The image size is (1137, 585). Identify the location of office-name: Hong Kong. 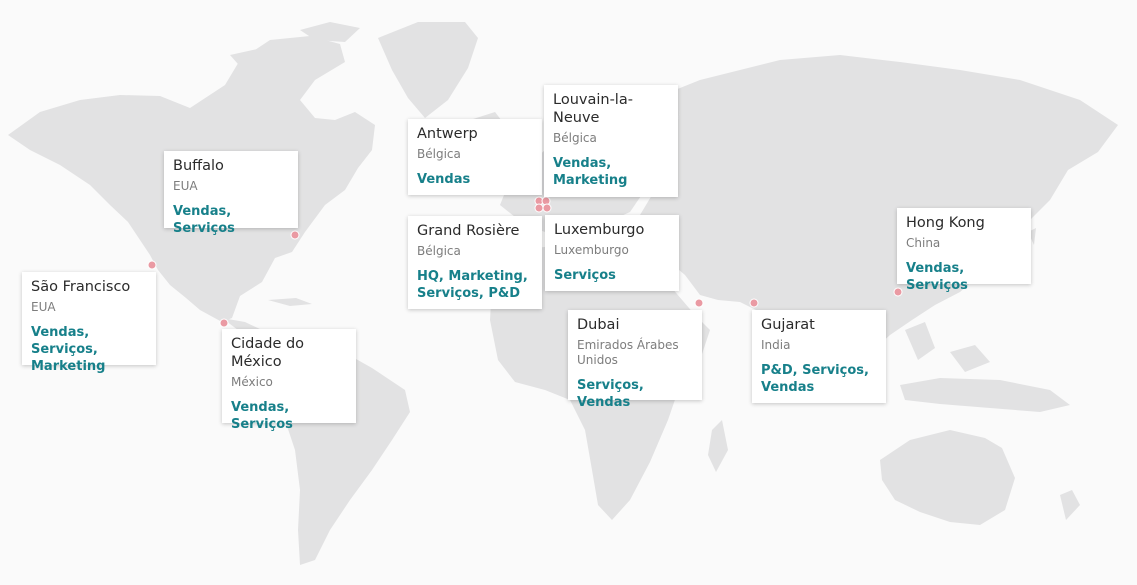
(945, 223).